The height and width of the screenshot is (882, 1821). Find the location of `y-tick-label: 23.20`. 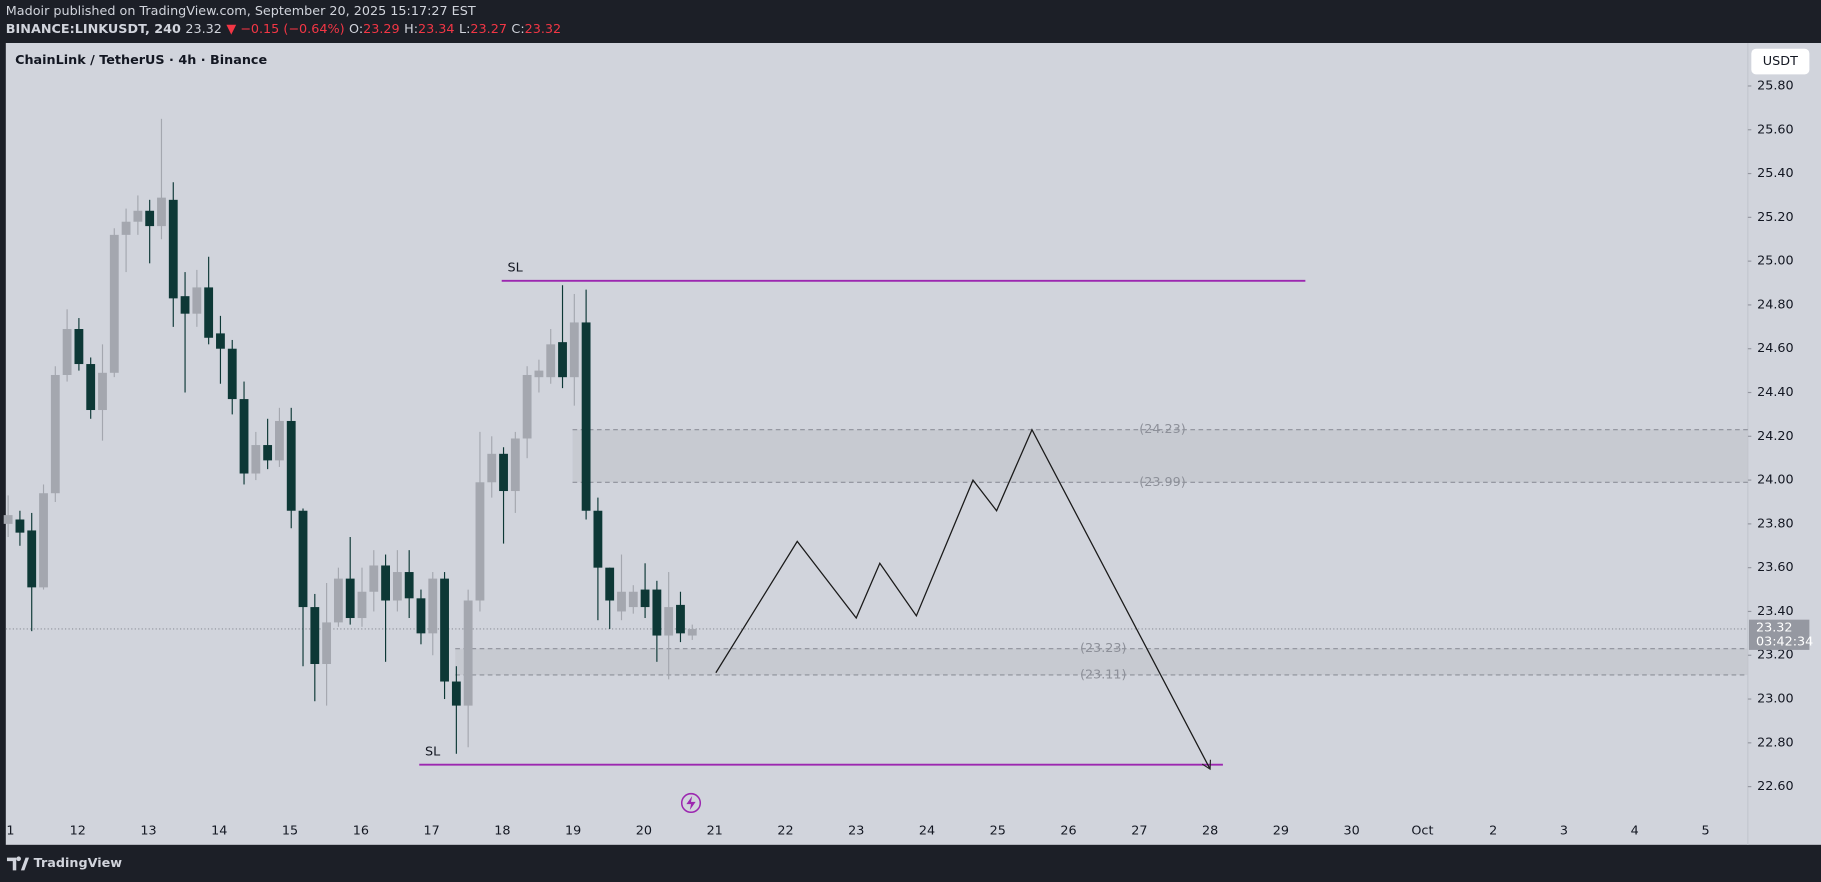

y-tick-label: 23.20 is located at coordinates (1775, 655).